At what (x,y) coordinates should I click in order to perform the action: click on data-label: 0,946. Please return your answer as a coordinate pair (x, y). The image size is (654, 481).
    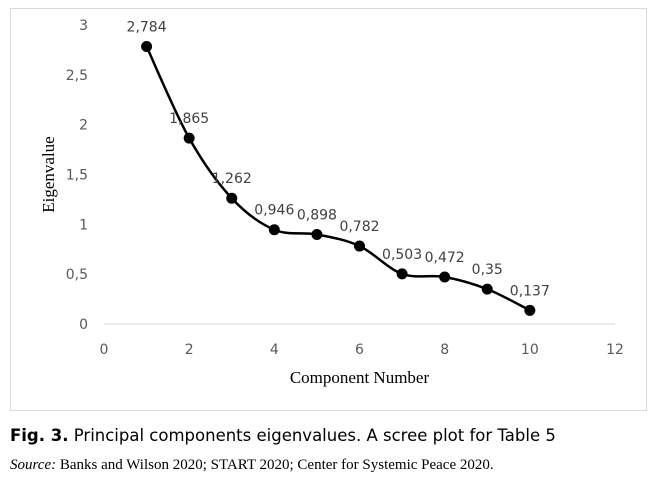
    Looking at the image, I should click on (274, 211).